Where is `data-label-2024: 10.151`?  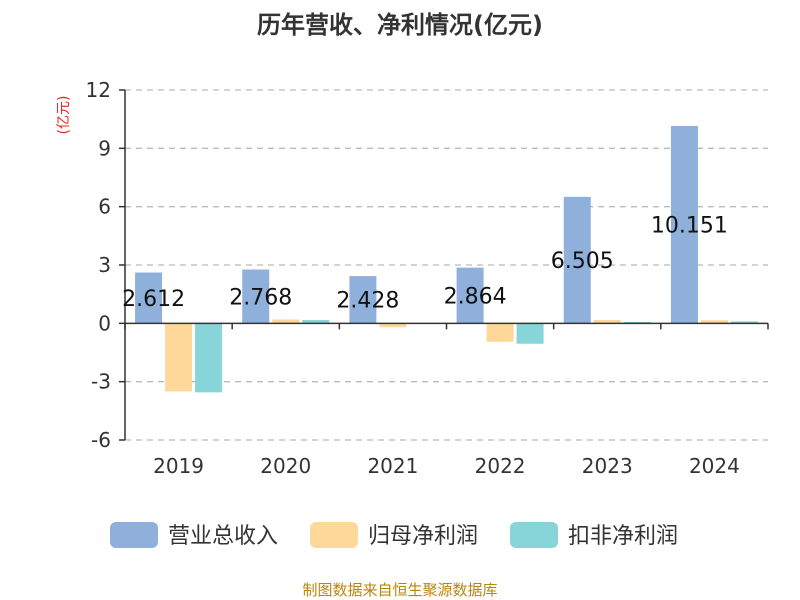 data-label-2024: 10.151 is located at coordinates (689, 226).